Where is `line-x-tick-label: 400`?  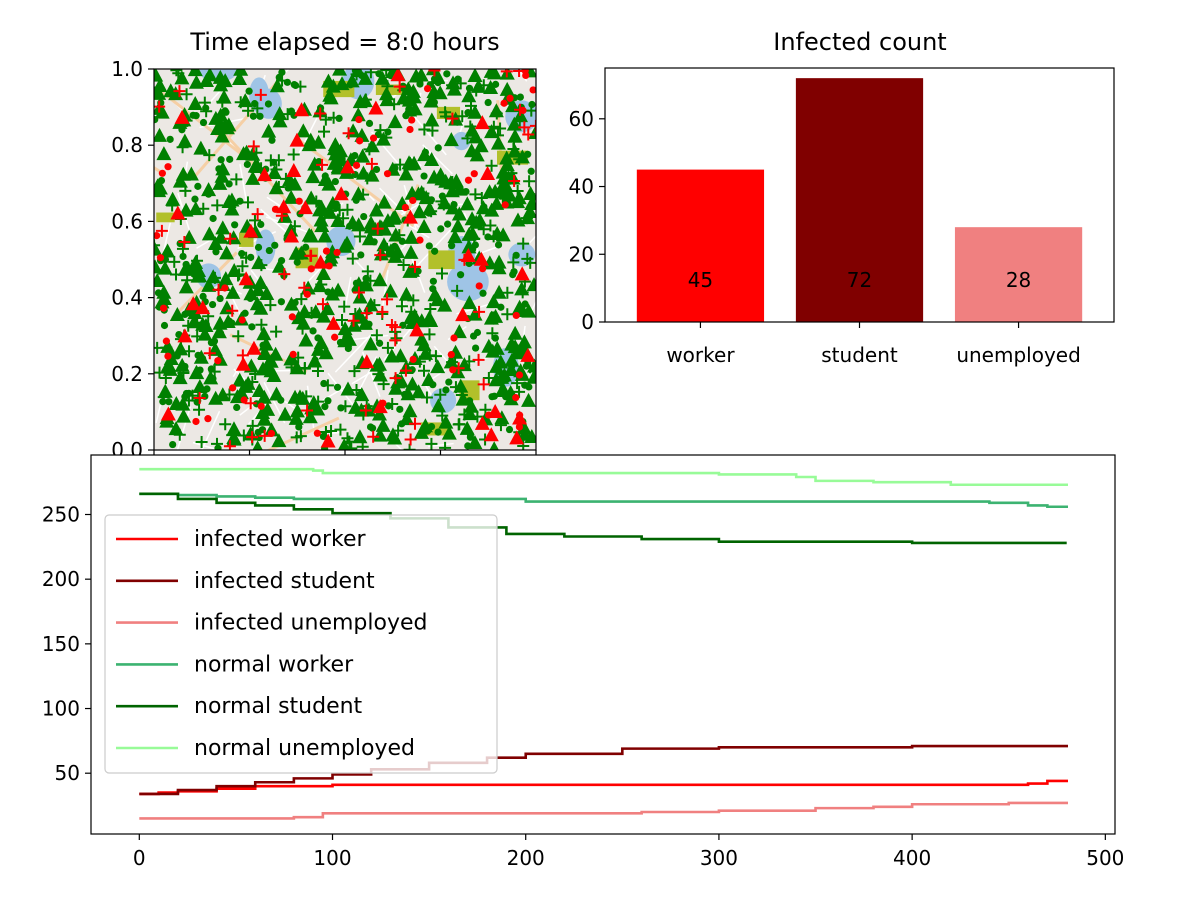 line-x-tick-label: 400 is located at coordinates (912, 858).